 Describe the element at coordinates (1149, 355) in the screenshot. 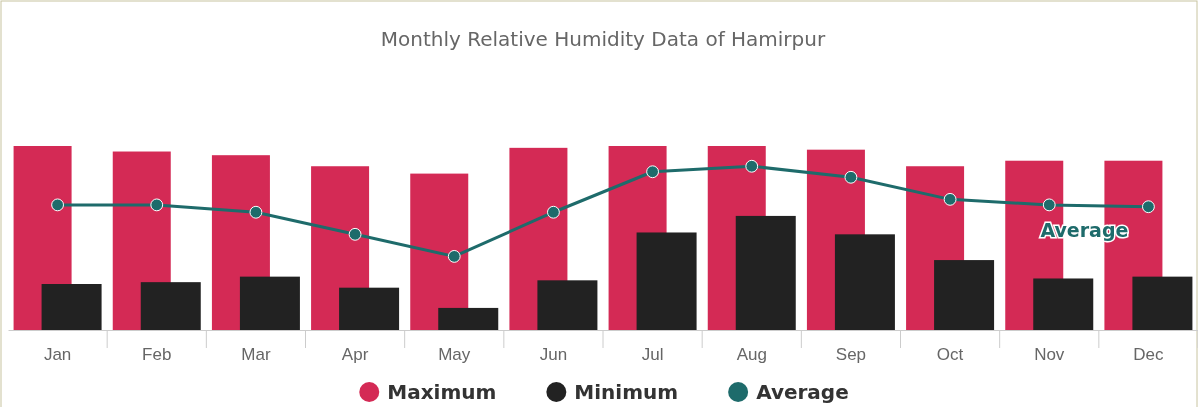

I see `x-tick-label: Dec` at that location.